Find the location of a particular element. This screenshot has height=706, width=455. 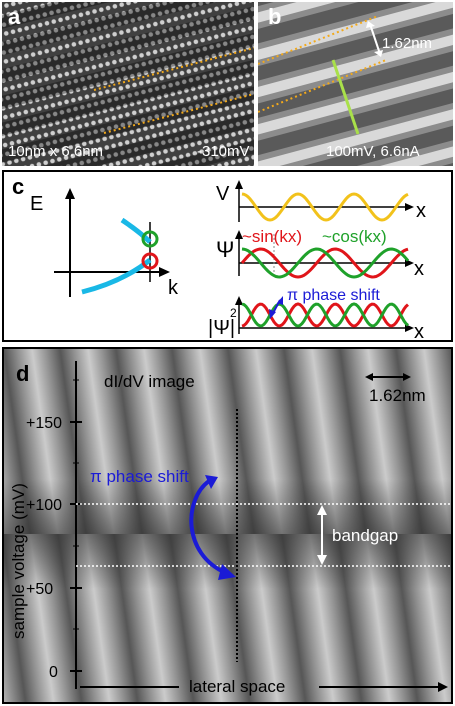

stm-topography-b is located at coordinates (355, 84).